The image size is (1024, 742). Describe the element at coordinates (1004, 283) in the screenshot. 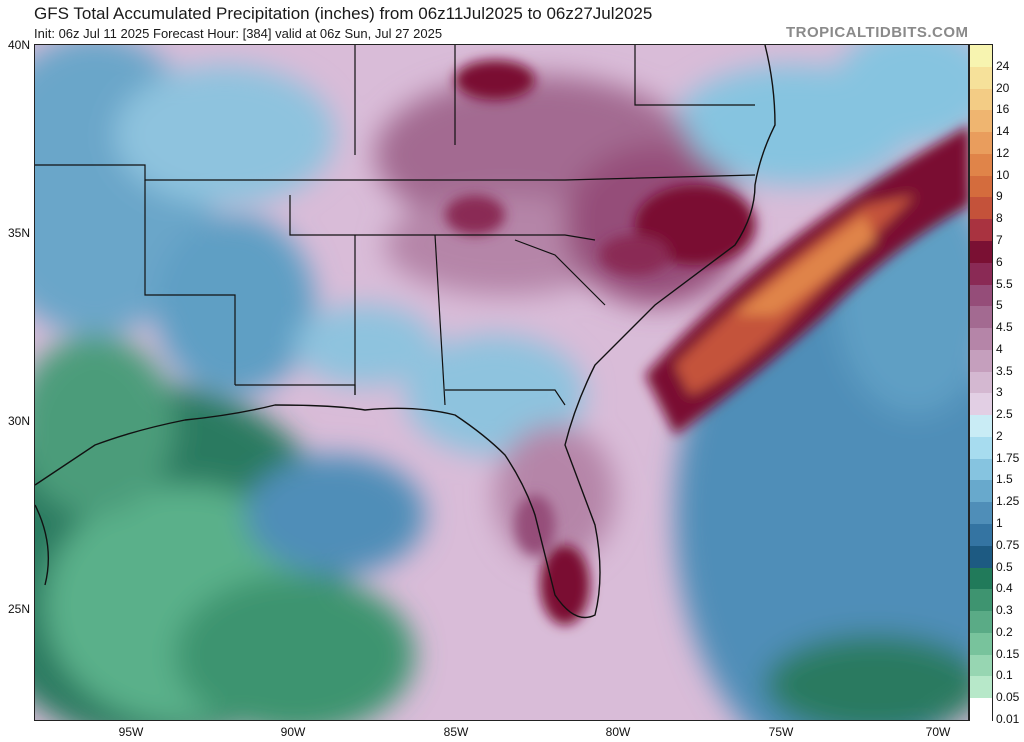

I see `colorbar-label: 5.5` at that location.